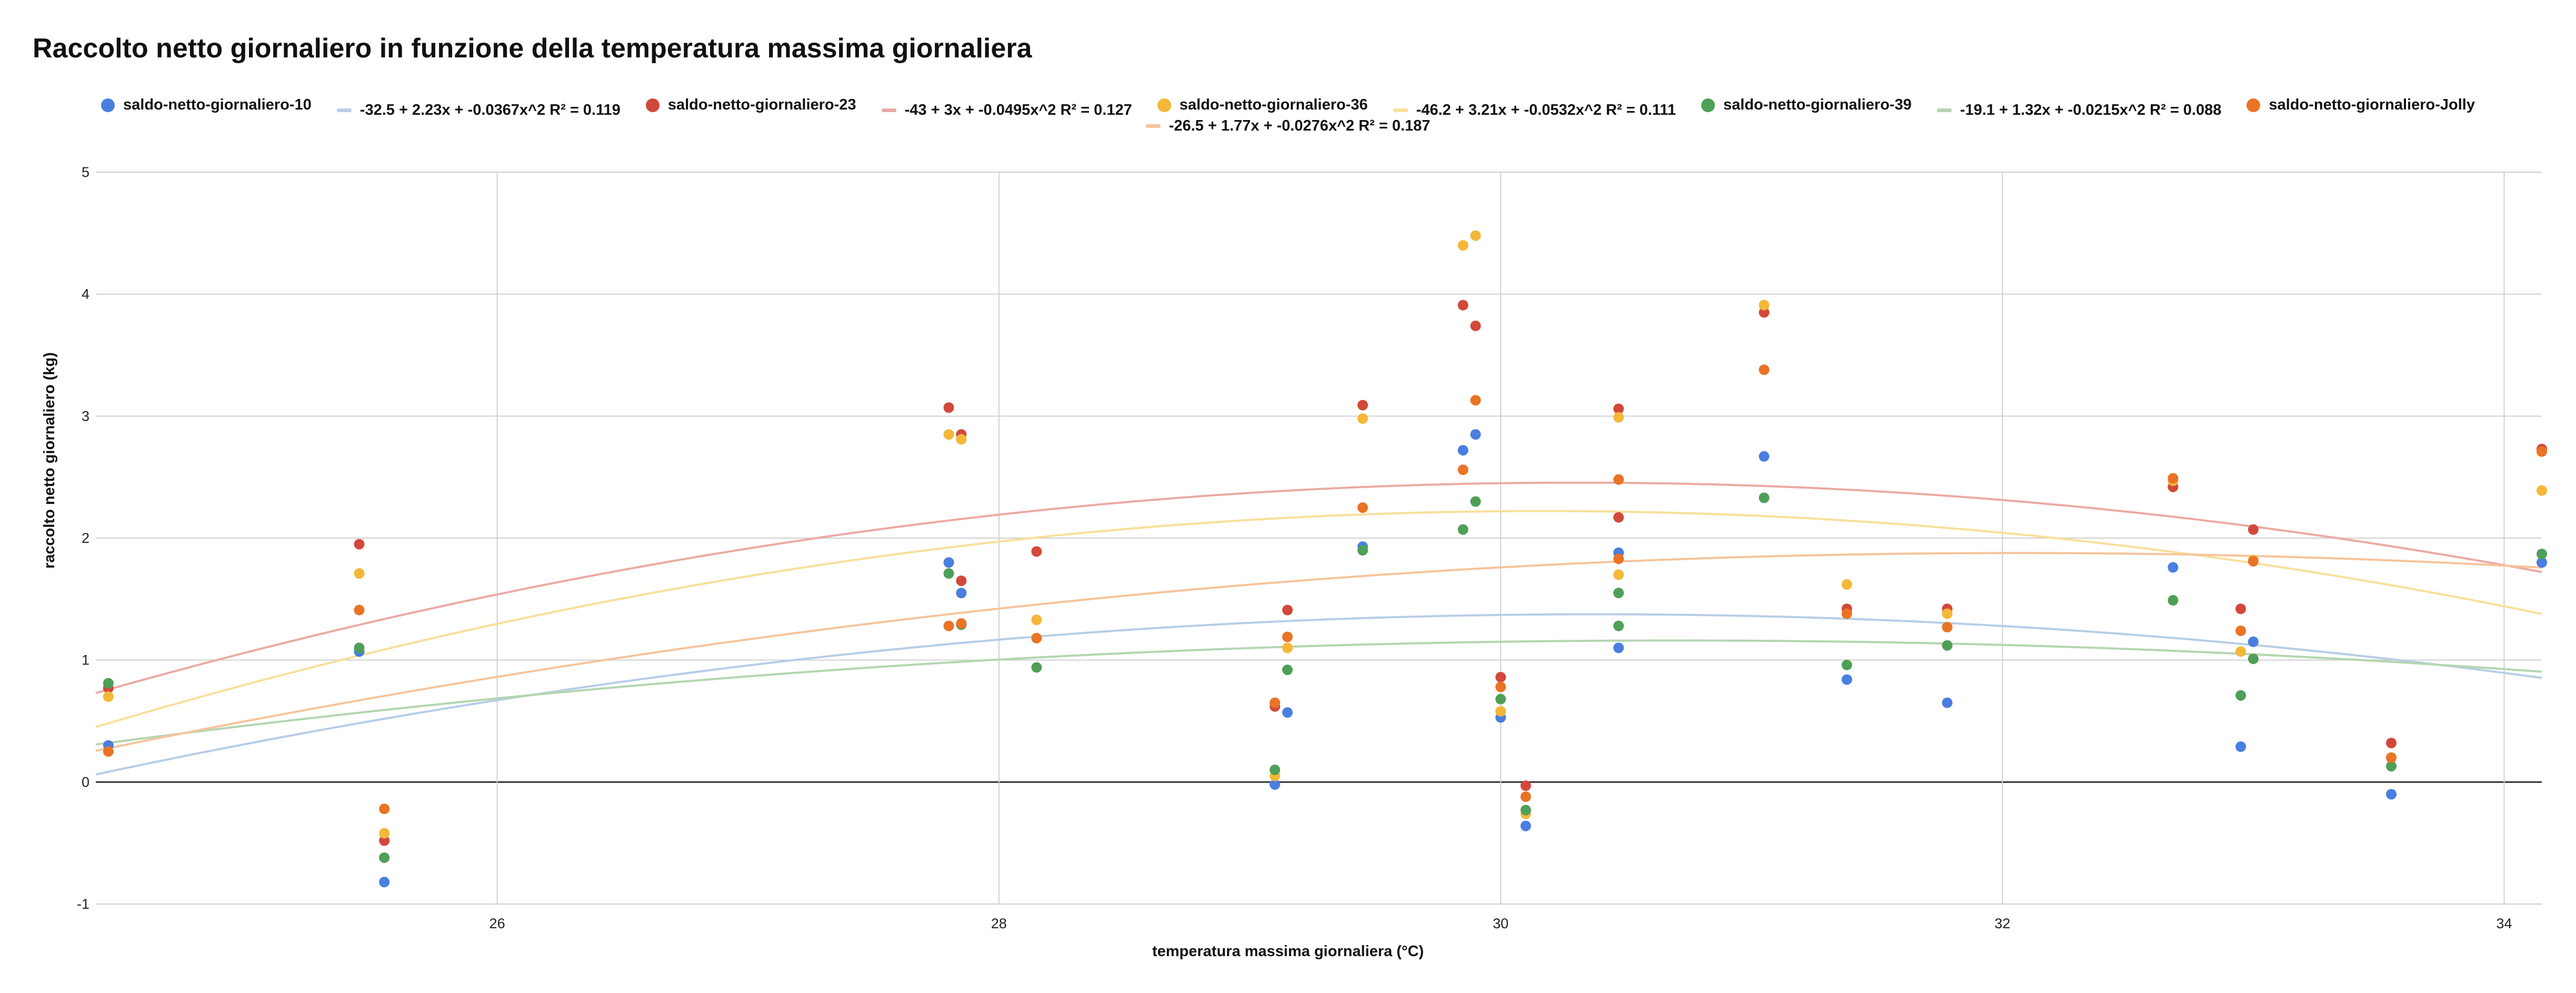 Image resolution: width=2576 pixels, height=993 pixels. I want to click on y-tick-label: 0, so click(86, 782).